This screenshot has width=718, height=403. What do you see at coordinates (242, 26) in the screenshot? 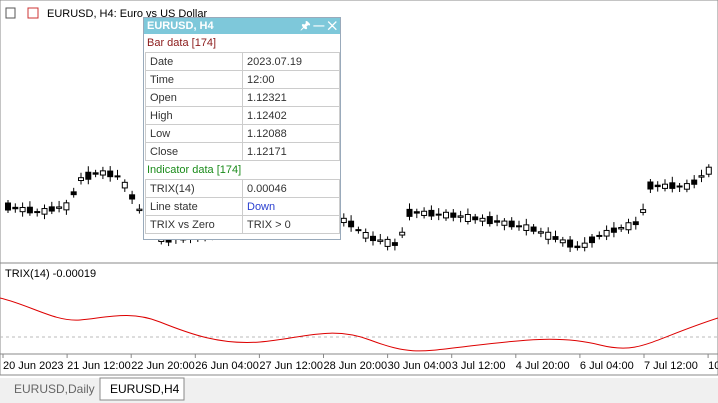
I see `data-window-title: EURUSD, H4 🖈 — ✕` at bounding box center [242, 26].